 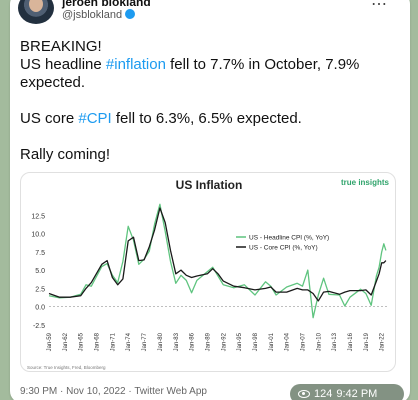 What do you see at coordinates (50, 341) in the screenshot?
I see `x-tick-label: Jan-59` at bounding box center [50, 341].